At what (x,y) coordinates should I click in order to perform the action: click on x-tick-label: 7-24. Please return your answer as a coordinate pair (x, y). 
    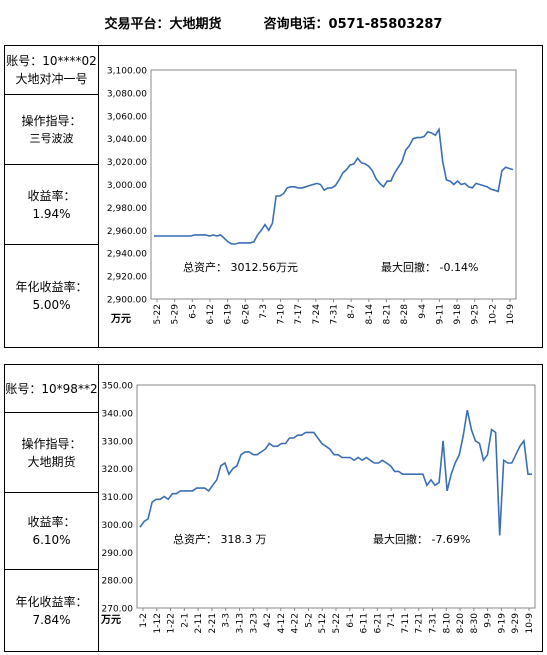
    Looking at the image, I should click on (317, 314).